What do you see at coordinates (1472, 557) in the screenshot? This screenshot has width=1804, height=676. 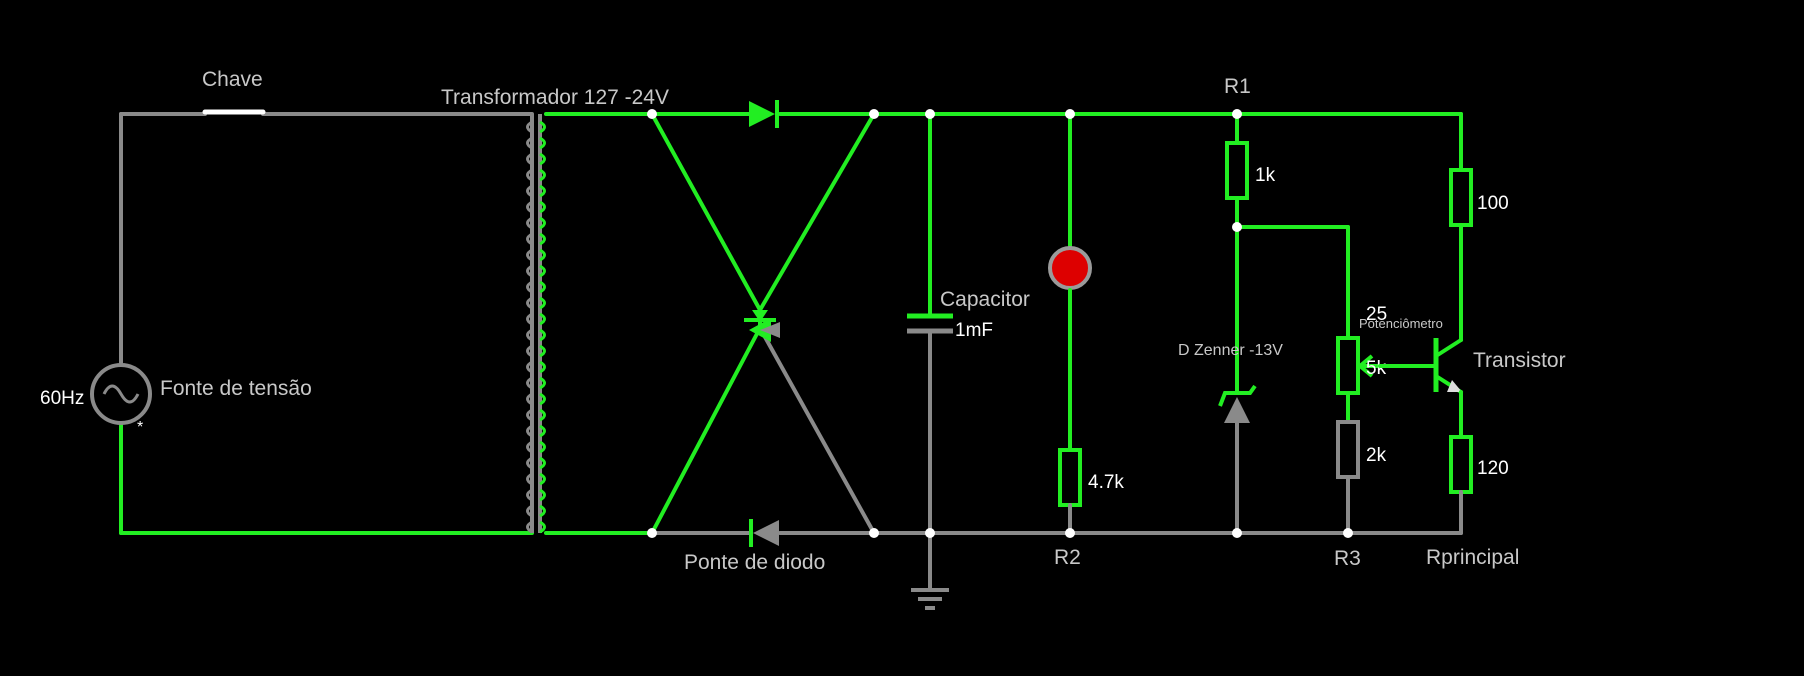 I see `rprincipal-label: Rprincipal` at bounding box center [1472, 557].